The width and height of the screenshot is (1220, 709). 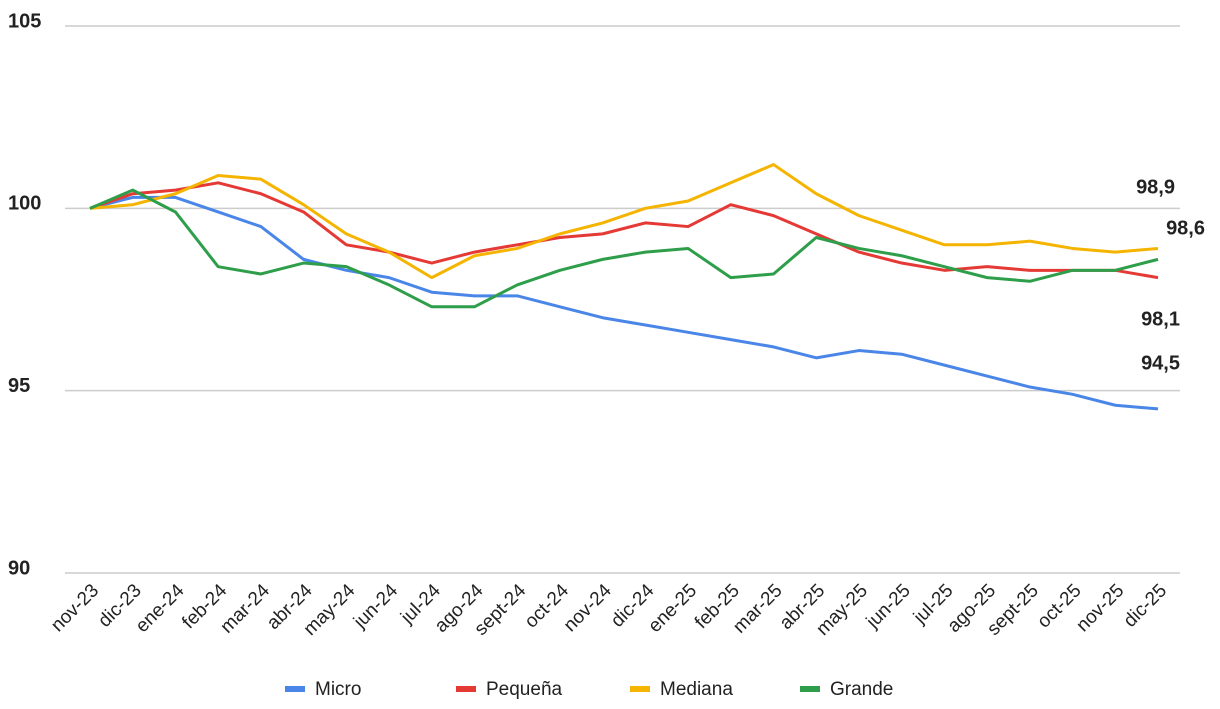 What do you see at coordinates (1100, 608) in the screenshot?
I see `x-tick-label: nov-25` at bounding box center [1100, 608].